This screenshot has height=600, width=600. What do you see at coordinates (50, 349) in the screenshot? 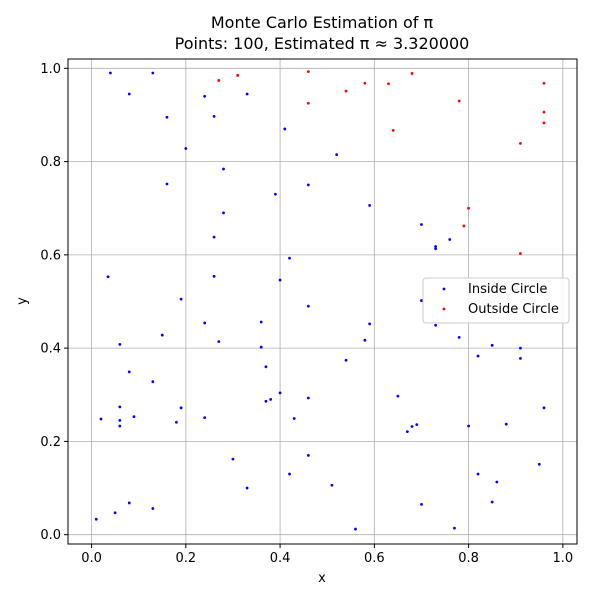
I see `y-tick-label: 0.4` at bounding box center [50, 349].